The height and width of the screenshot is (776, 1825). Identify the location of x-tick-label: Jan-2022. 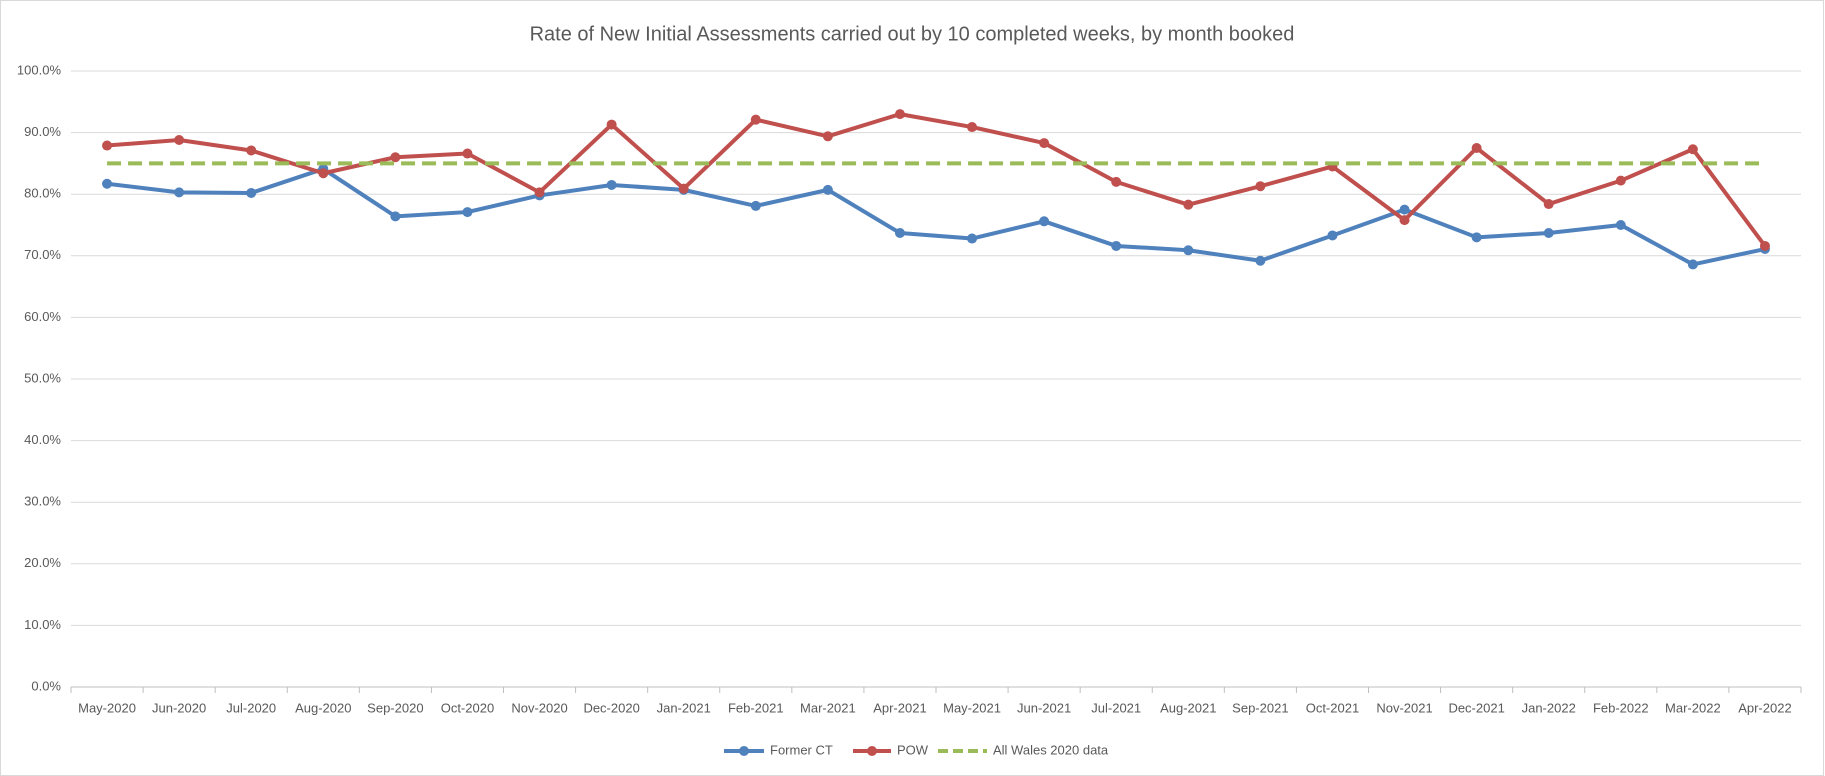
(1549, 707).